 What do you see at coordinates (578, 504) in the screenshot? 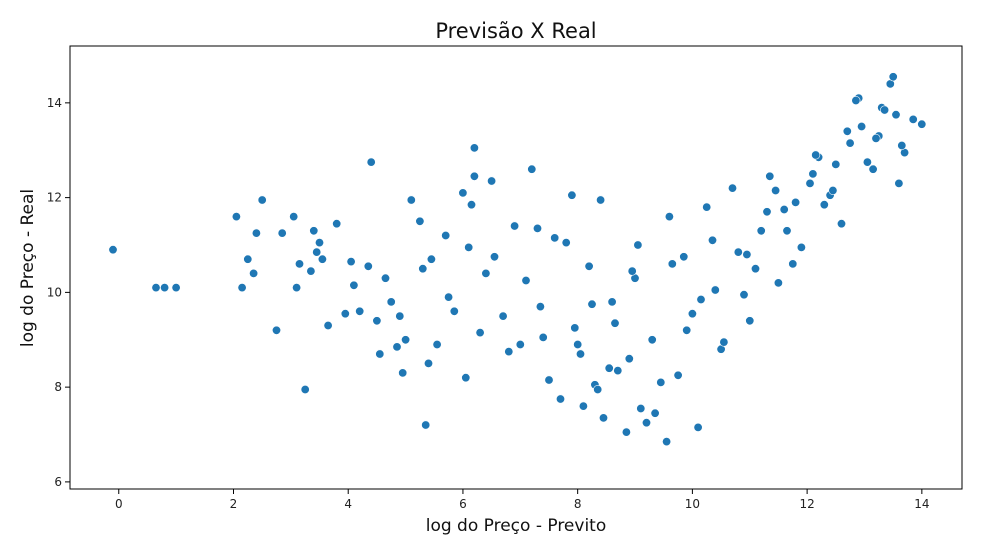
I see `x-tick-label: 8` at bounding box center [578, 504].